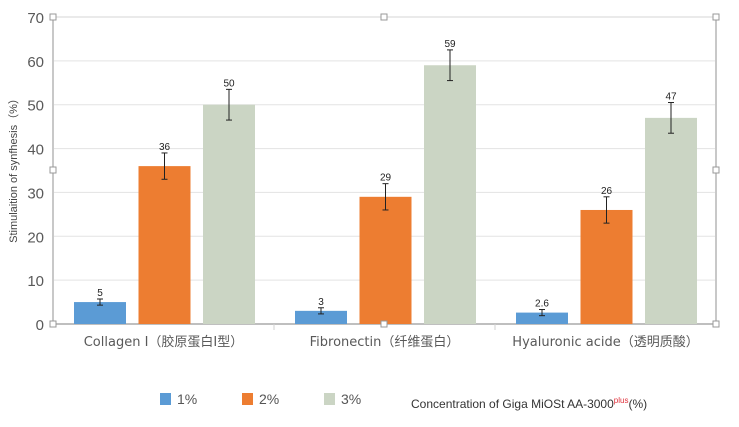  I want to click on x-tick-label: Fibronectin（纤维蛋白）, so click(385, 342).